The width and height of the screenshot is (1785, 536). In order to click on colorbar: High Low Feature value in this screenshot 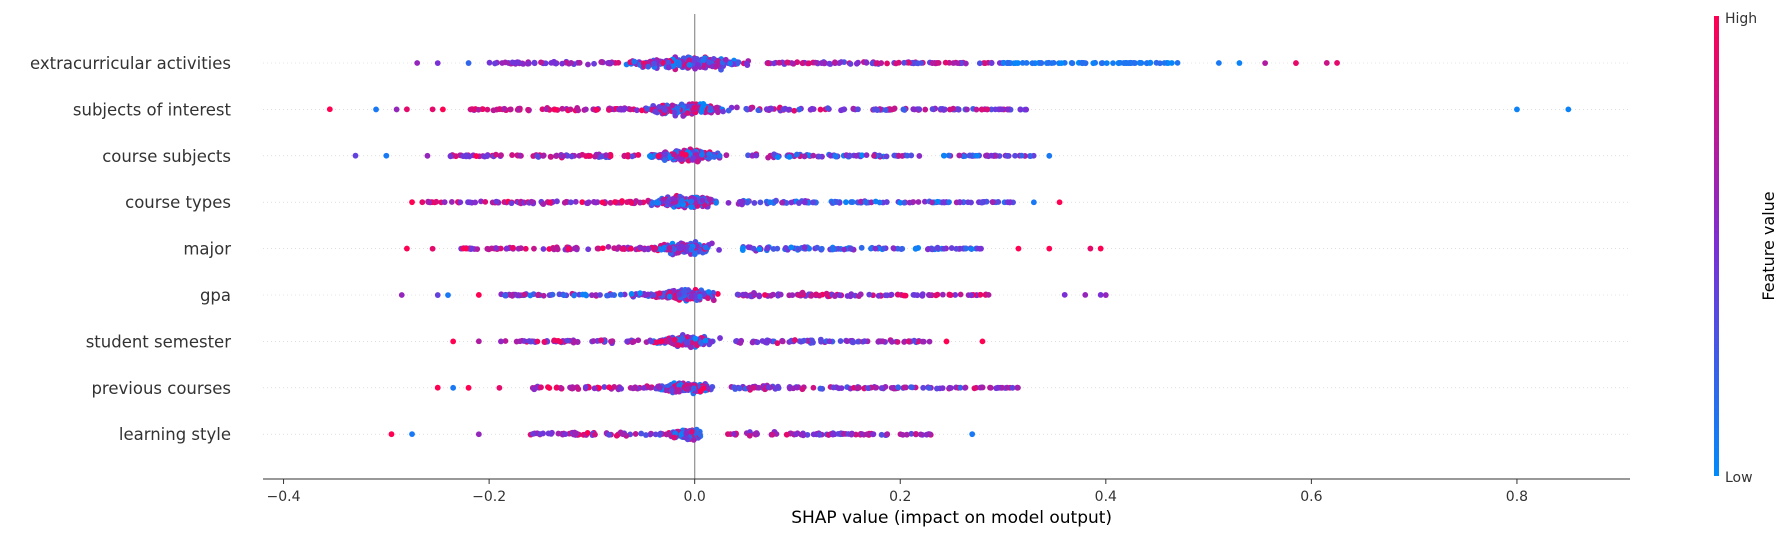, I will do `click(1746, 248)`.